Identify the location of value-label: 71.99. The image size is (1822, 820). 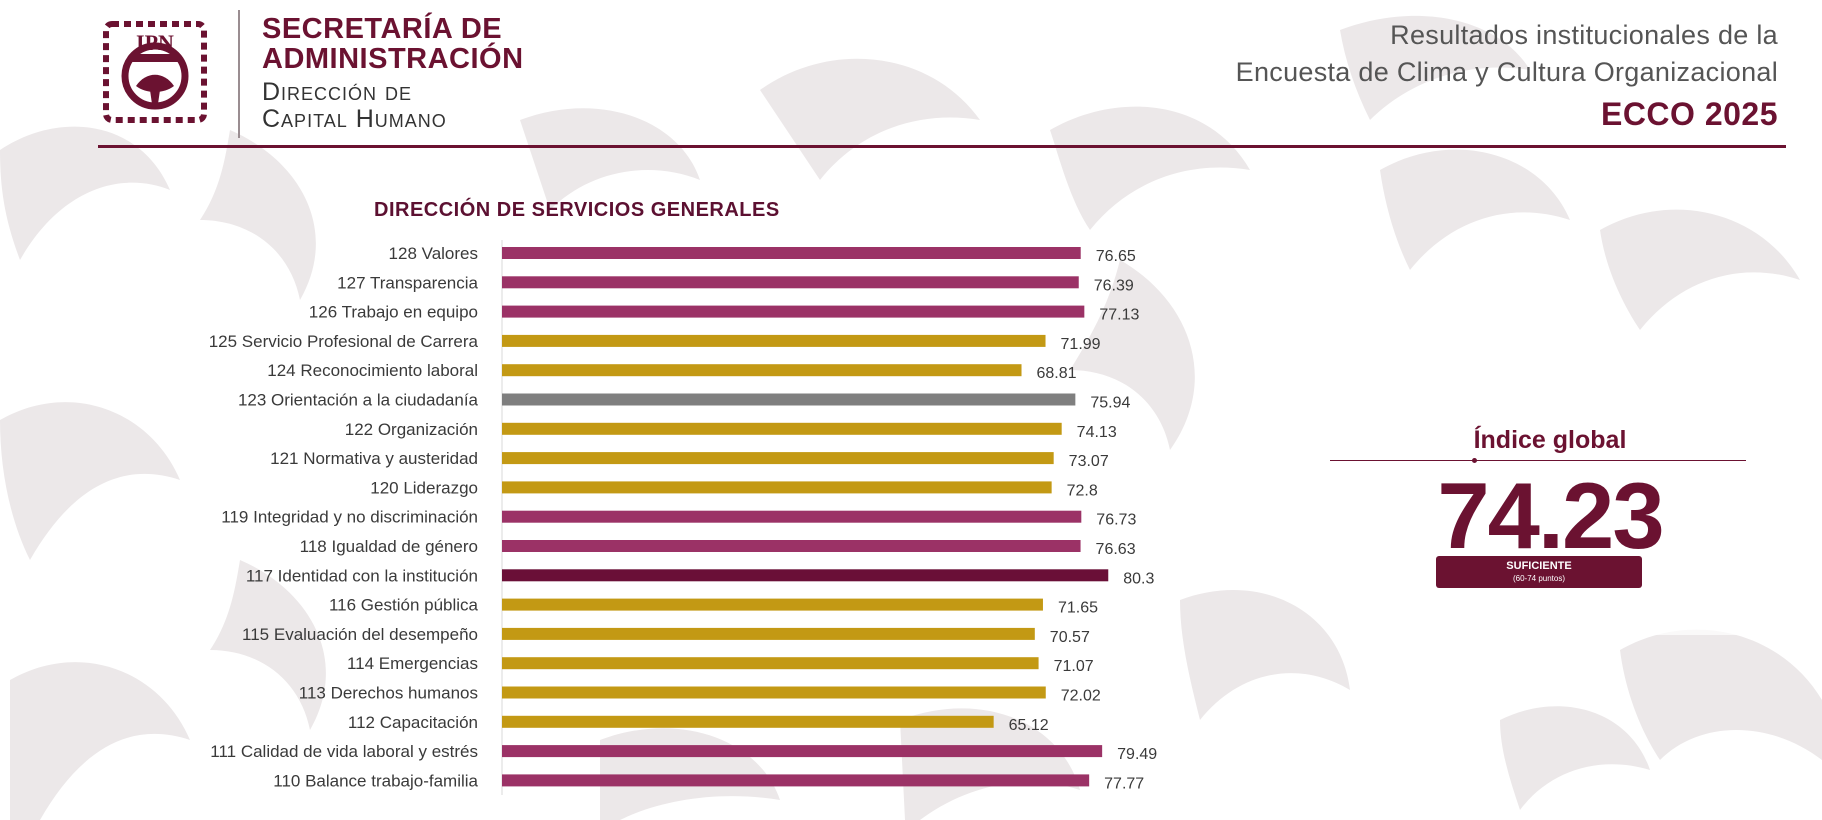
(1081, 344).